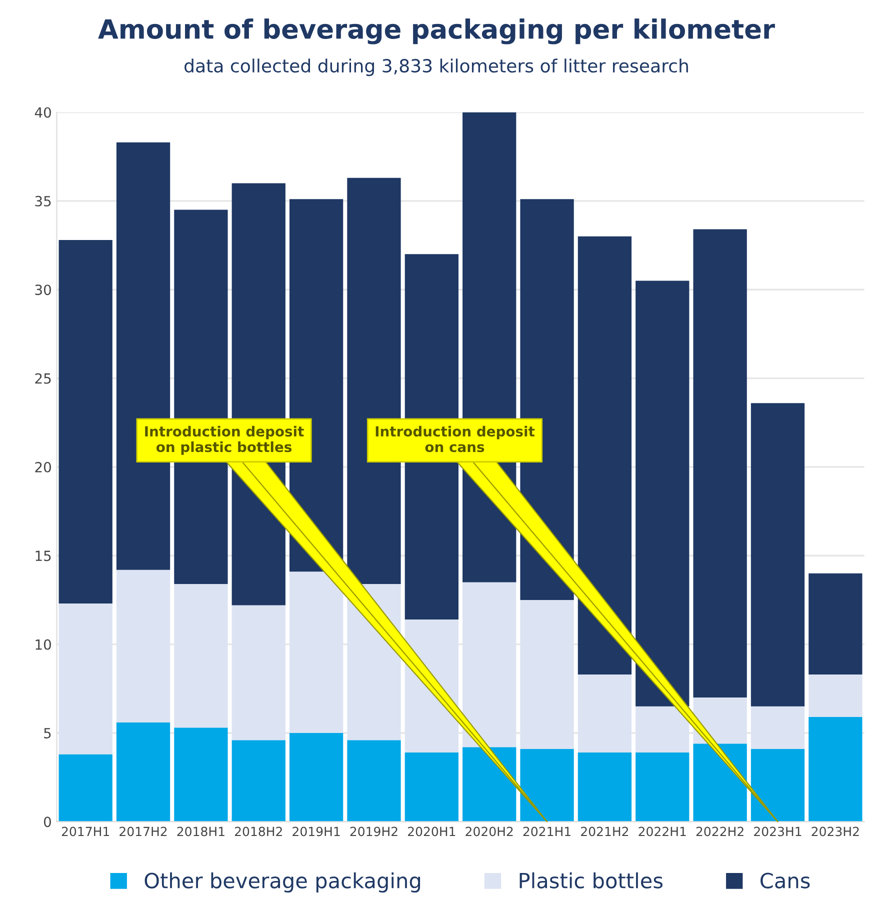 Image resolution: width=873 pixels, height=898 pixels. Describe the element at coordinates (43, 201) in the screenshot. I see `y-tick-label: 35` at that location.